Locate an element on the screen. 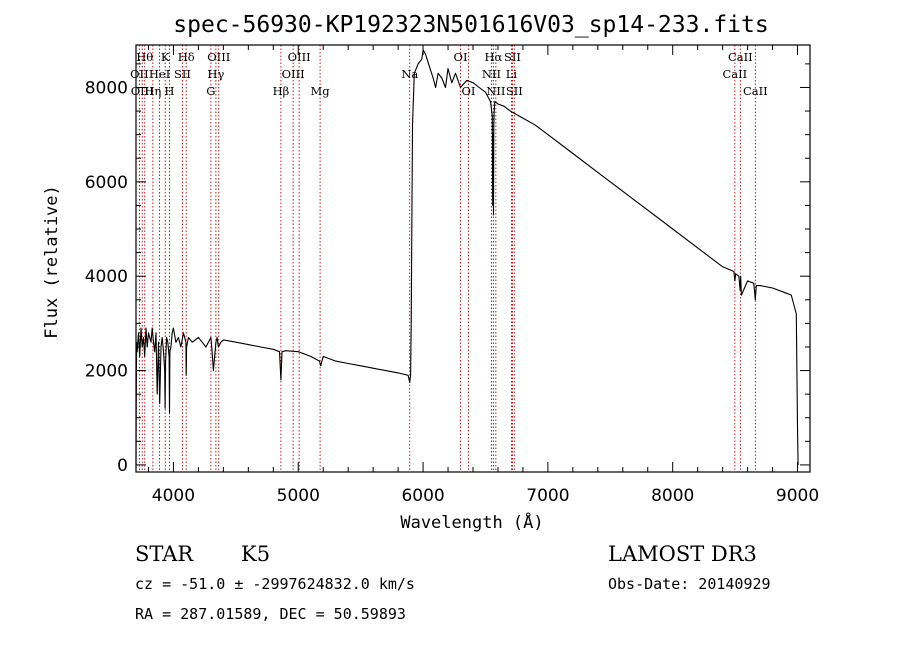 The image size is (900, 649). survey-name: LAMOST DR3 is located at coordinates (682, 554).